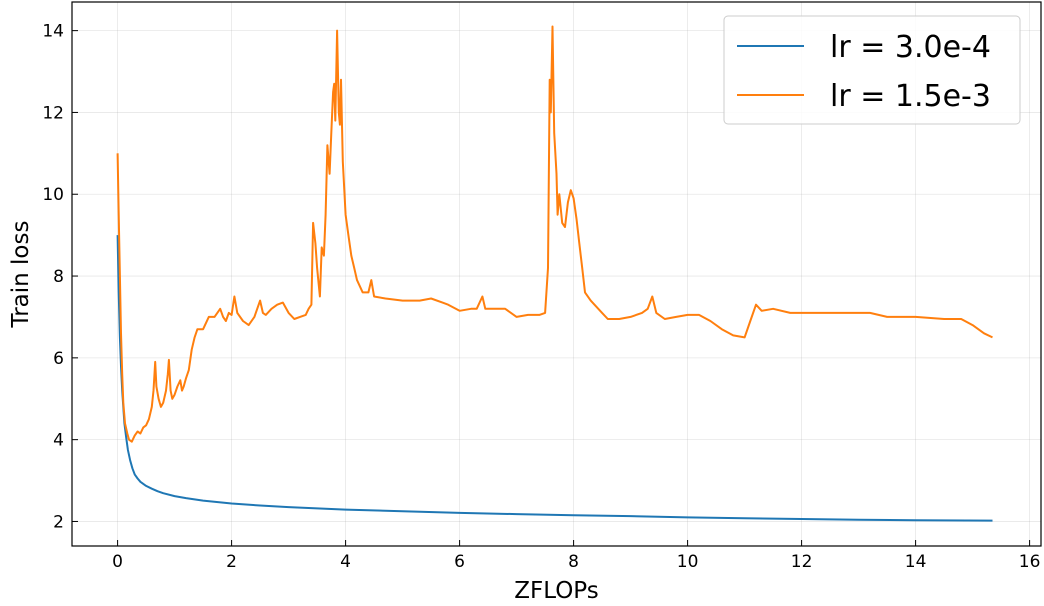  Describe the element at coordinates (117, 562) in the screenshot. I see `x-tick-label: 0` at that location.